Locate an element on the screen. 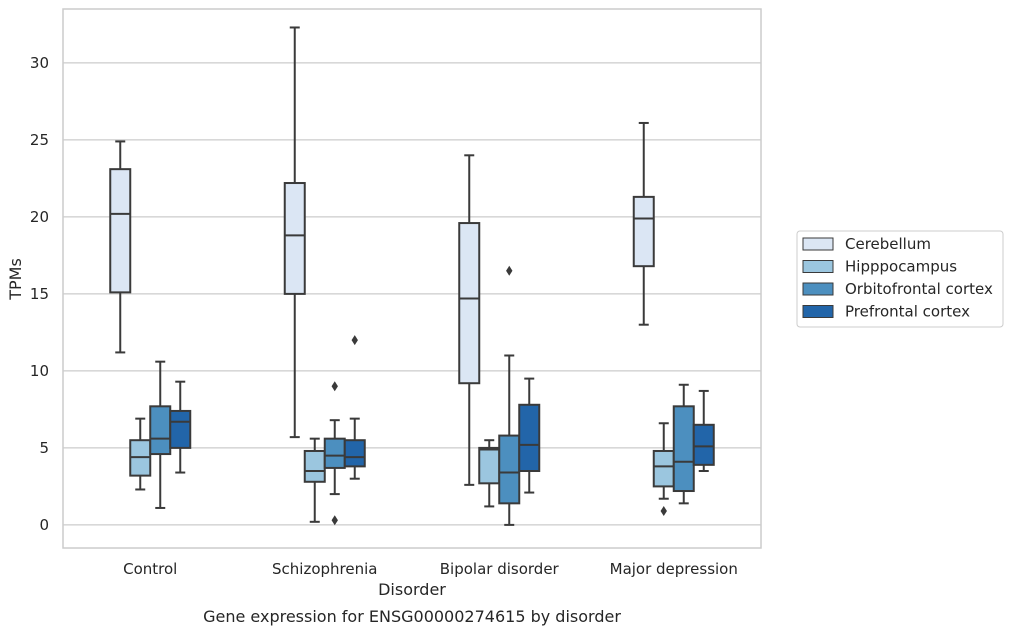 The image size is (1013, 634). legend-frame is located at coordinates (900, 279).